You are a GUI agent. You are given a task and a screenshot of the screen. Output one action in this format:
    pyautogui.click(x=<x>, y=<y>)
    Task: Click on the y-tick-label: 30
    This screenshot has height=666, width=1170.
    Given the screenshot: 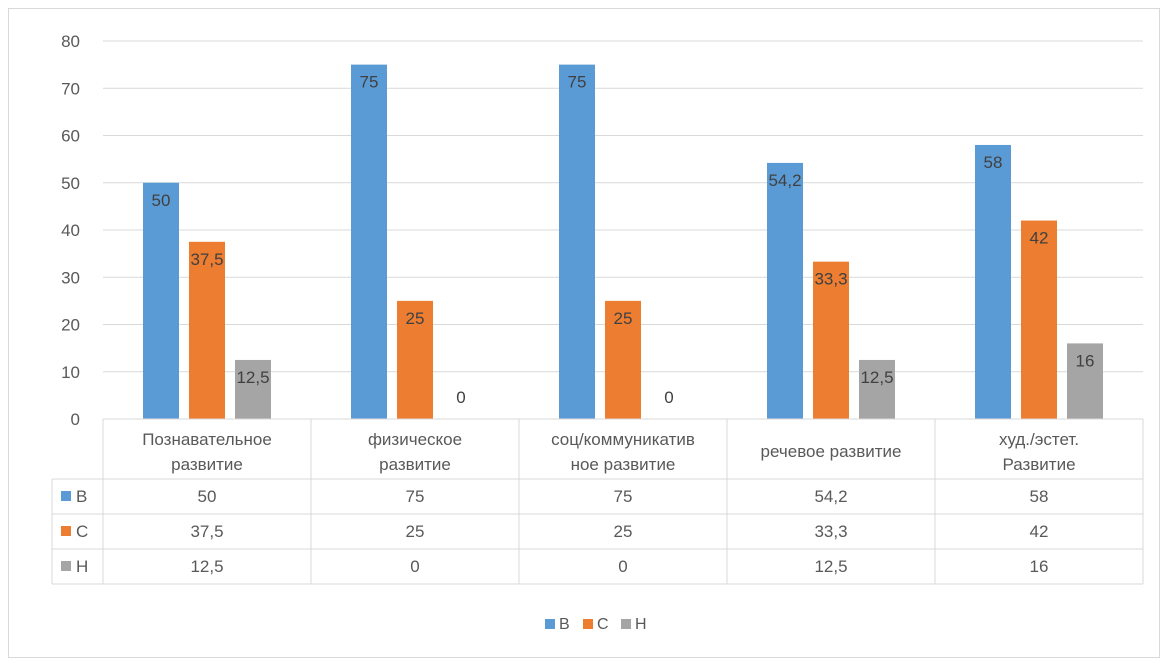 What is the action you would take?
    pyautogui.click(x=70, y=277)
    